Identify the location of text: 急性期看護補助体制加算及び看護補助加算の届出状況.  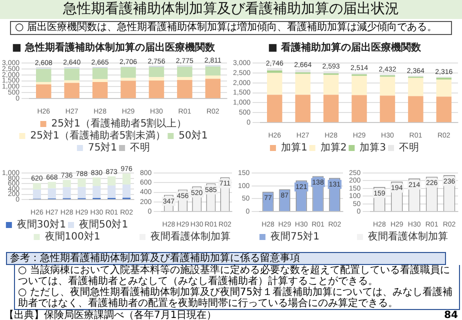
(231, 9).